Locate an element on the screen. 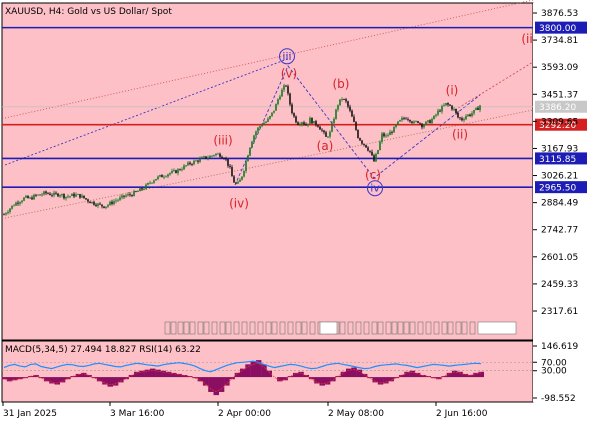  indicator-series is located at coordinates (267, 378).